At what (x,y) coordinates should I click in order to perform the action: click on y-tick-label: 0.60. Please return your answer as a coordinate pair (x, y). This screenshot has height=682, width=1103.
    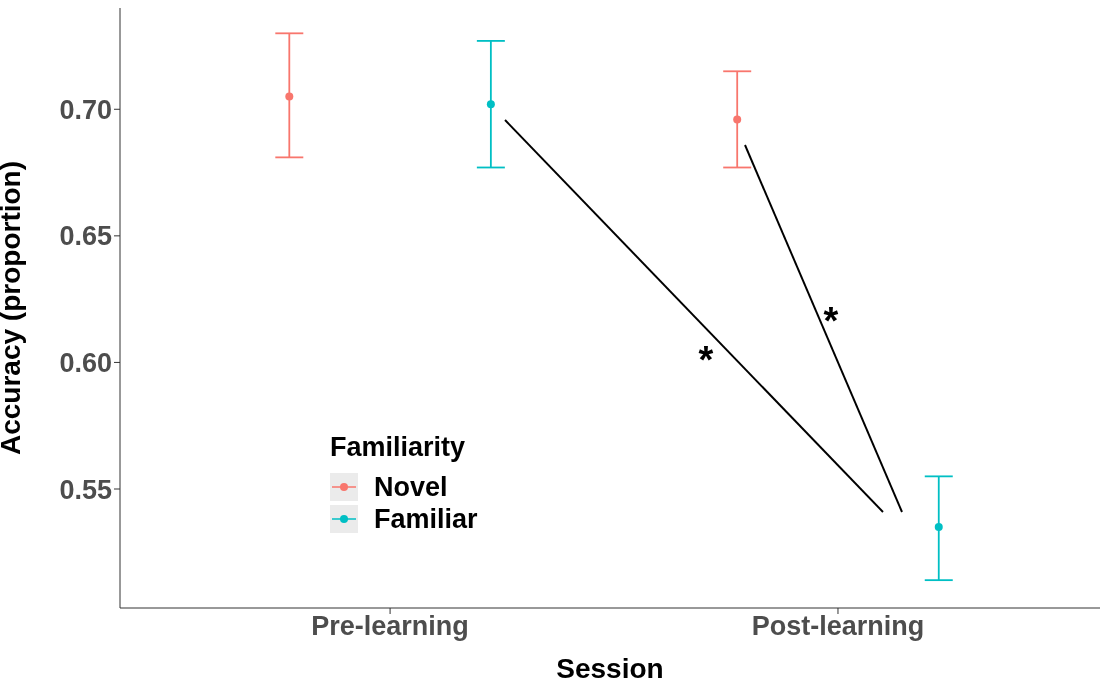
    Looking at the image, I should click on (85, 363).